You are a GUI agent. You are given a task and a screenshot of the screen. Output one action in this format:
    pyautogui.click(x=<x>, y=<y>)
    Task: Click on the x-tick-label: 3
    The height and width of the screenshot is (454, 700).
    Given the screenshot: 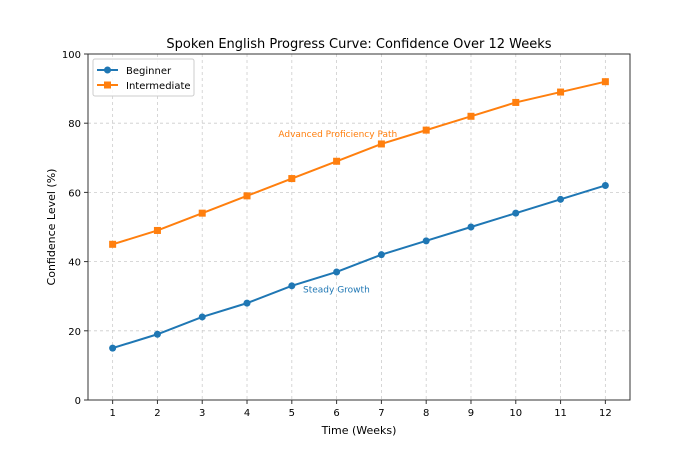 What is the action you would take?
    pyautogui.click(x=202, y=413)
    